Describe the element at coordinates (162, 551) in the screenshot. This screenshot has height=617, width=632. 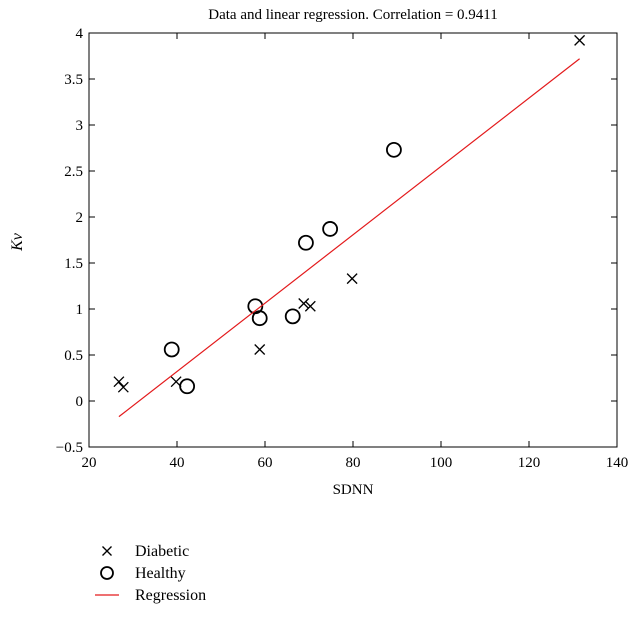
I see `legend-label: Diabetic` at that location.